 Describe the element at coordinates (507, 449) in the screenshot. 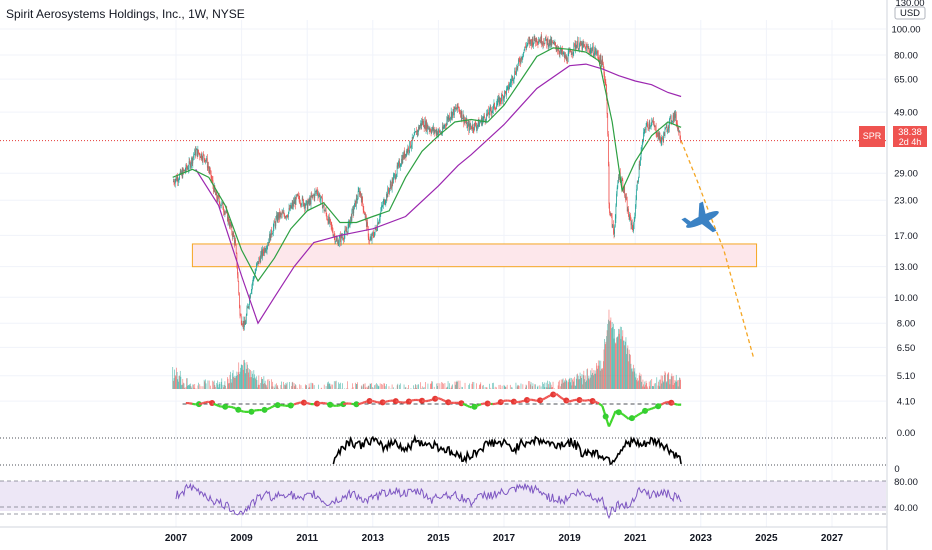

I see `black-line` at that location.